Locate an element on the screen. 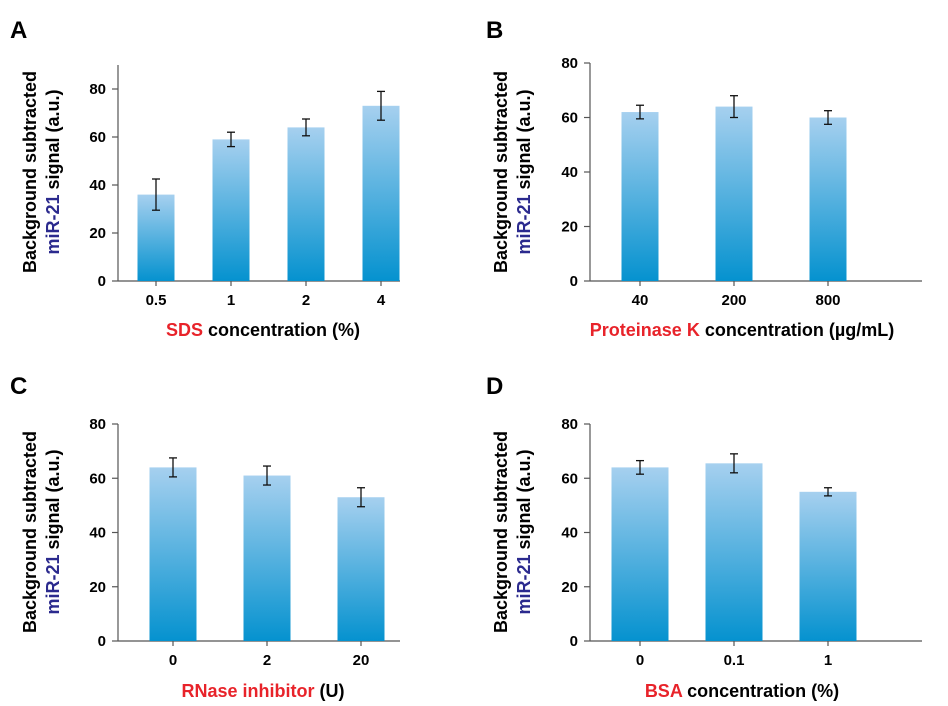 This screenshot has width=948, height=706. panel-letter-d: D is located at coordinates (494, 386).